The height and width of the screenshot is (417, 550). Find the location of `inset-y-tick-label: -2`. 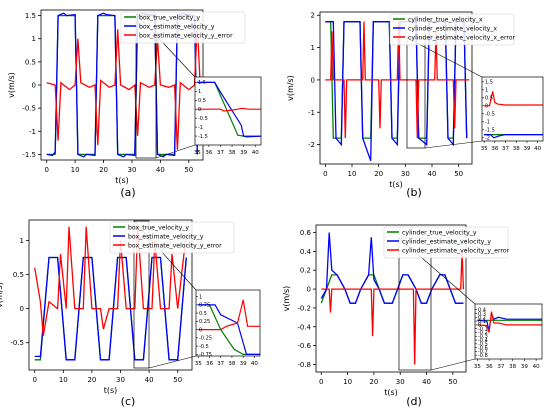

inset-y-tick-label: -2 is located at coordinates (487, 139).